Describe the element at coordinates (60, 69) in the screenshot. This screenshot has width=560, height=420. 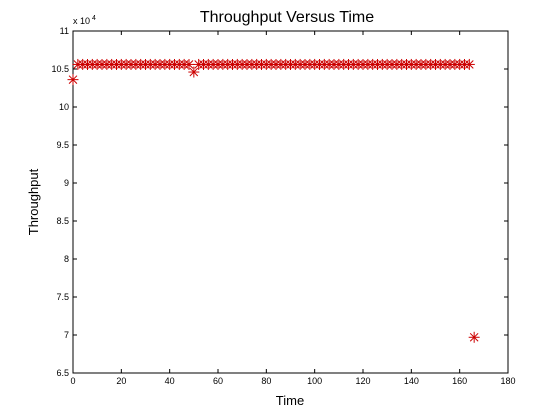
I see `y-tick-label: 10.5` at that location.